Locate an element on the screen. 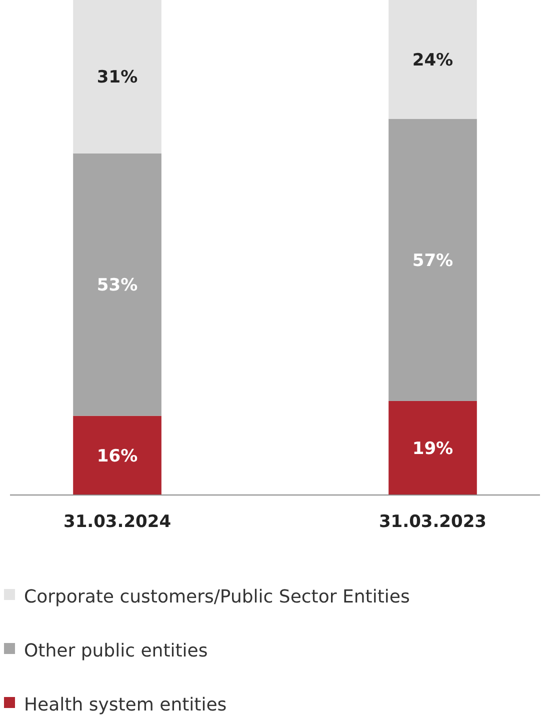  data-label: 31% is located at coordinates (117, 78).